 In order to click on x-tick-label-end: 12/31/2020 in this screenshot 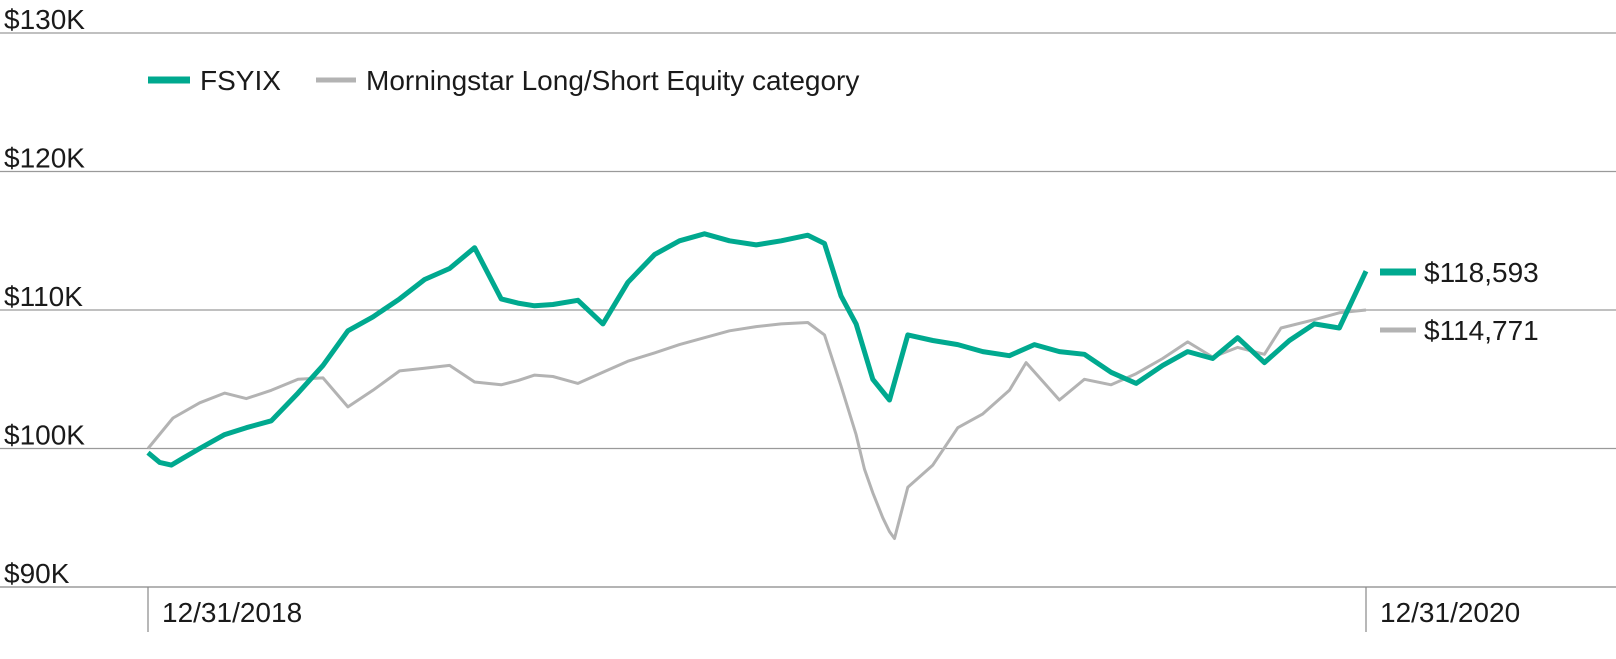, I will do `click(1450, 612)`.